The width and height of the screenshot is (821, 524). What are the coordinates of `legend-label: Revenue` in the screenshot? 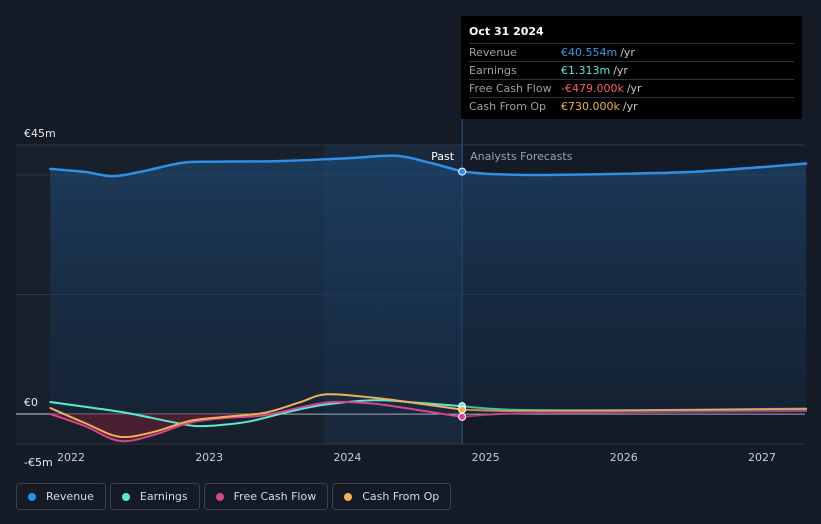 It's located at (70, 496).